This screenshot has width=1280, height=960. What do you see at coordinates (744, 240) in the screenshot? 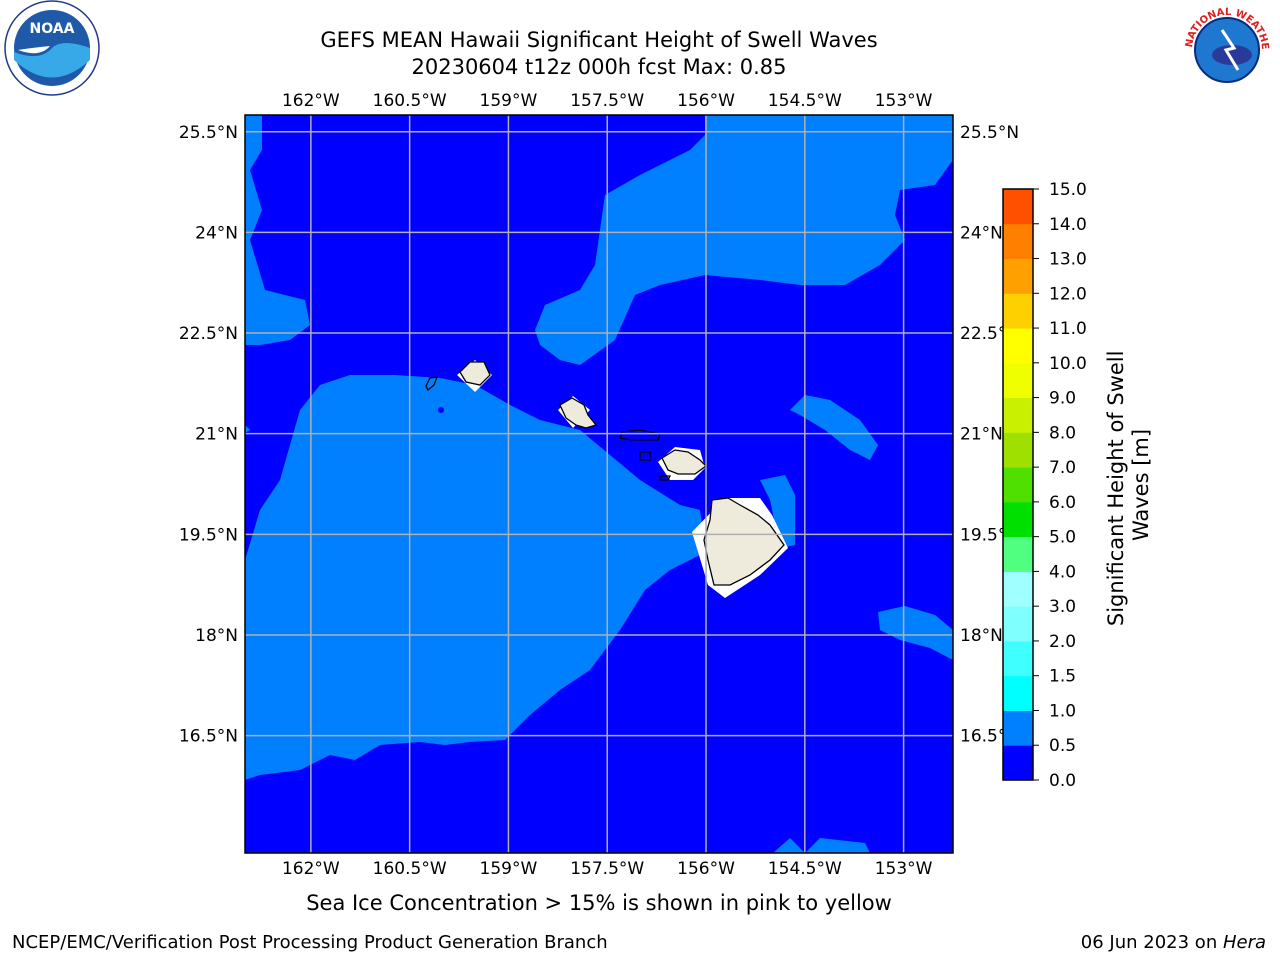
I see `contour-0-5-channel` at bounding box center [744, 240].